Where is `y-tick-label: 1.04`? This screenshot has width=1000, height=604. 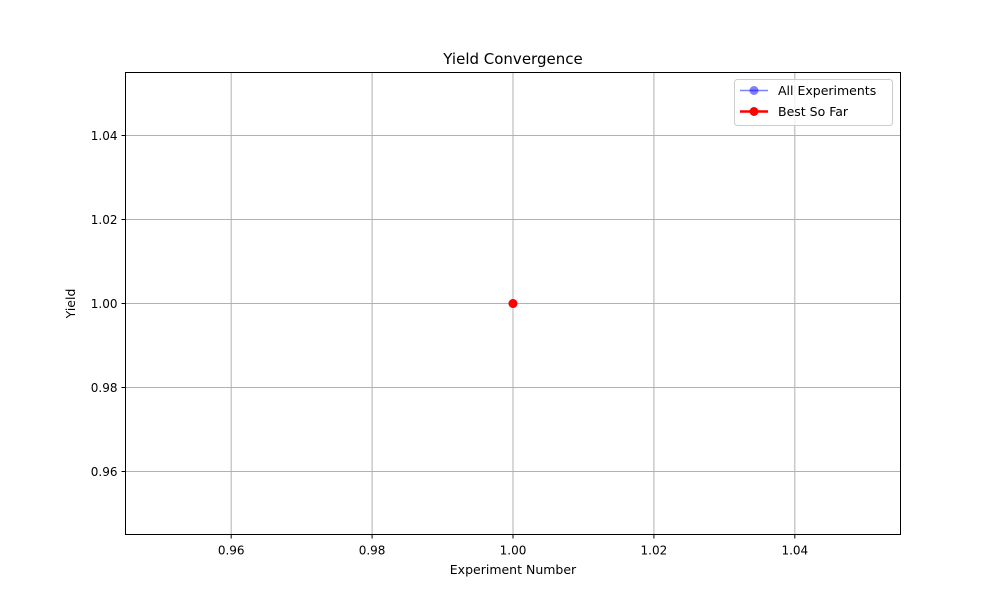
y-tick-label: 1.04 is located at coordinates (104, 136).